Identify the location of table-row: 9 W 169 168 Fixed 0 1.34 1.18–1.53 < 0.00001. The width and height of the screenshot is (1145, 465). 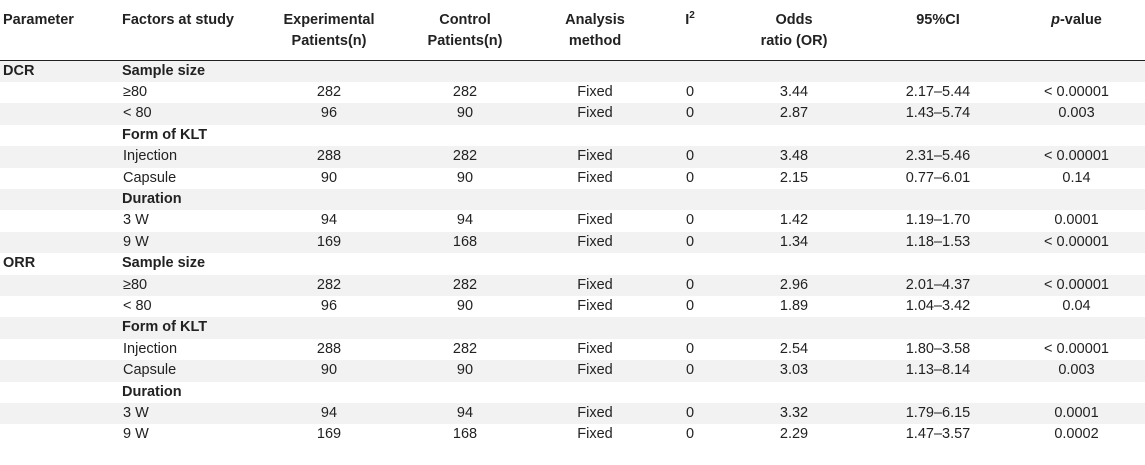
(572, 242).